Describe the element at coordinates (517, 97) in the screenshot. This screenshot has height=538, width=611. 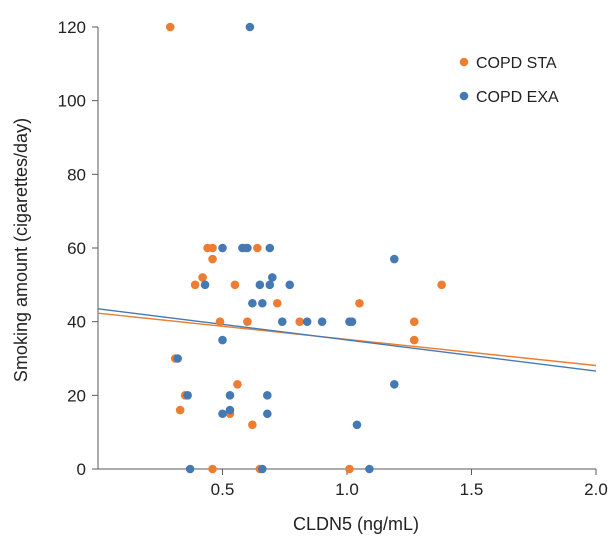
I see `legend-entry: COPD EXA` at that location.